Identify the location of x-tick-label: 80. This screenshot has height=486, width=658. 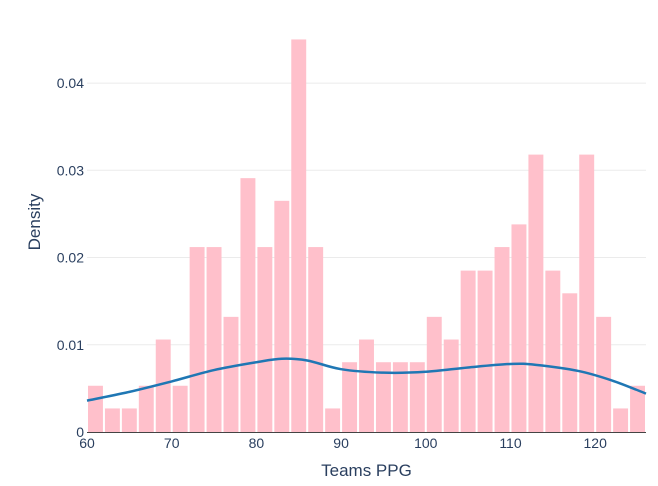
(257, 443).